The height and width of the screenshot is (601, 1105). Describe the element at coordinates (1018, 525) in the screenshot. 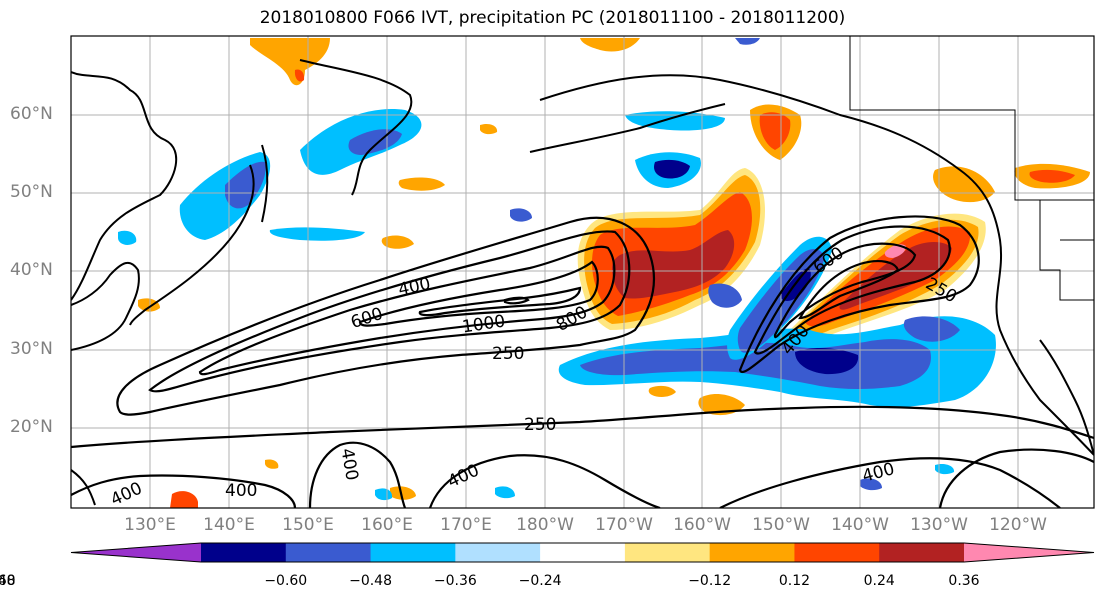

I see `lon-label: 120°W` at that location.